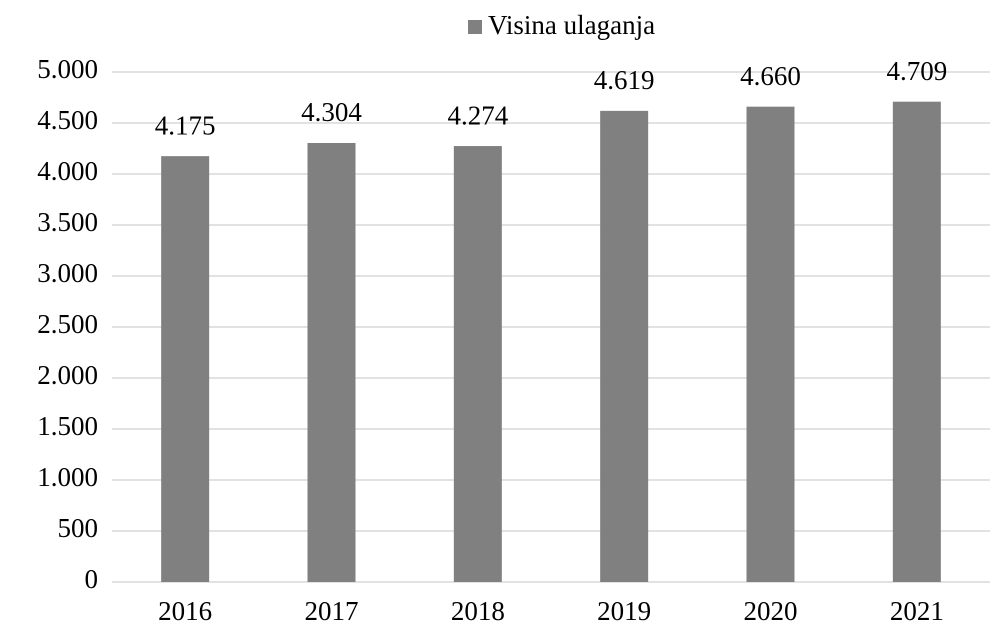 The height and width of the screenshot is (632, 1003). What do you see at coordinates (624, 80) in the screenshot?
I see `data-label: 4.619` at bounding box center [624, 80].